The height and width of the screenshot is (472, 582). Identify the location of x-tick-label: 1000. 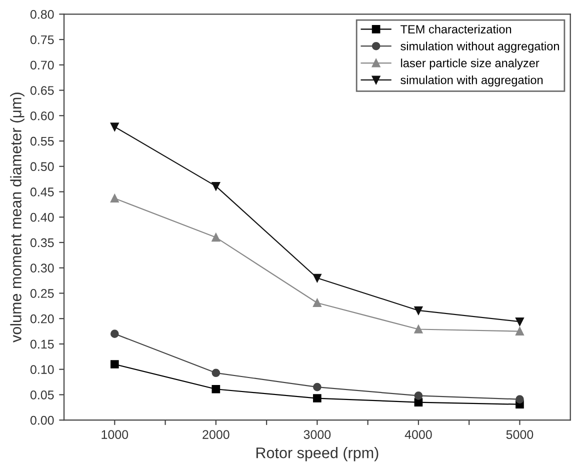
(115, 434).